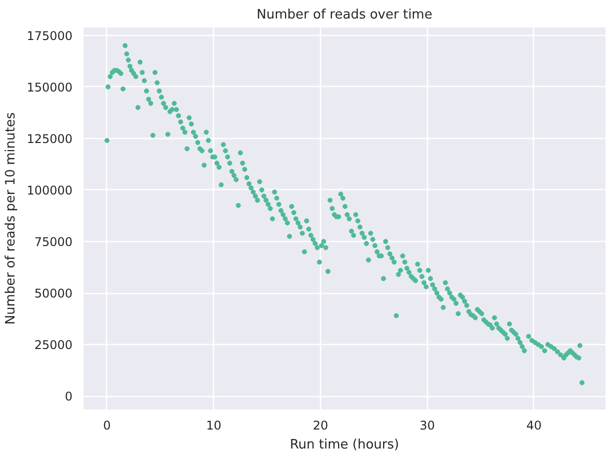 Image resolution: width=614 pixels, height=458 pixels. I want to click on y-tick-label: 75000, so click(53, 241).